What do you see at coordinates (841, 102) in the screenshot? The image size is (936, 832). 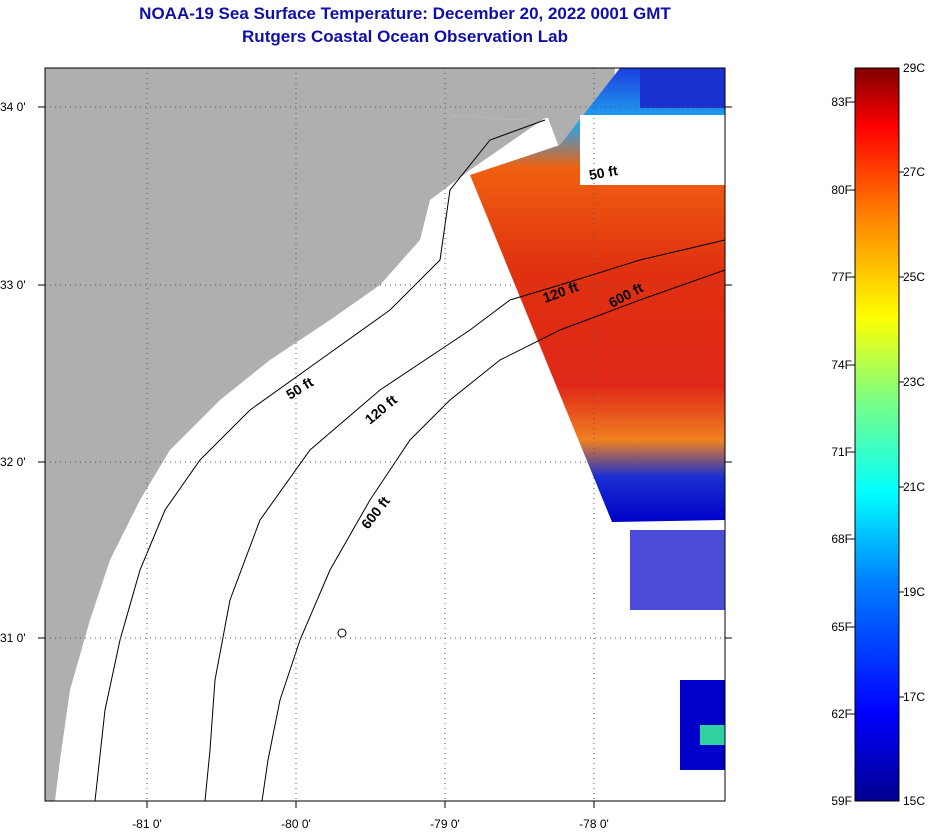 I see `colorbar-f-label: 83F` at bounding box center [841, 102].